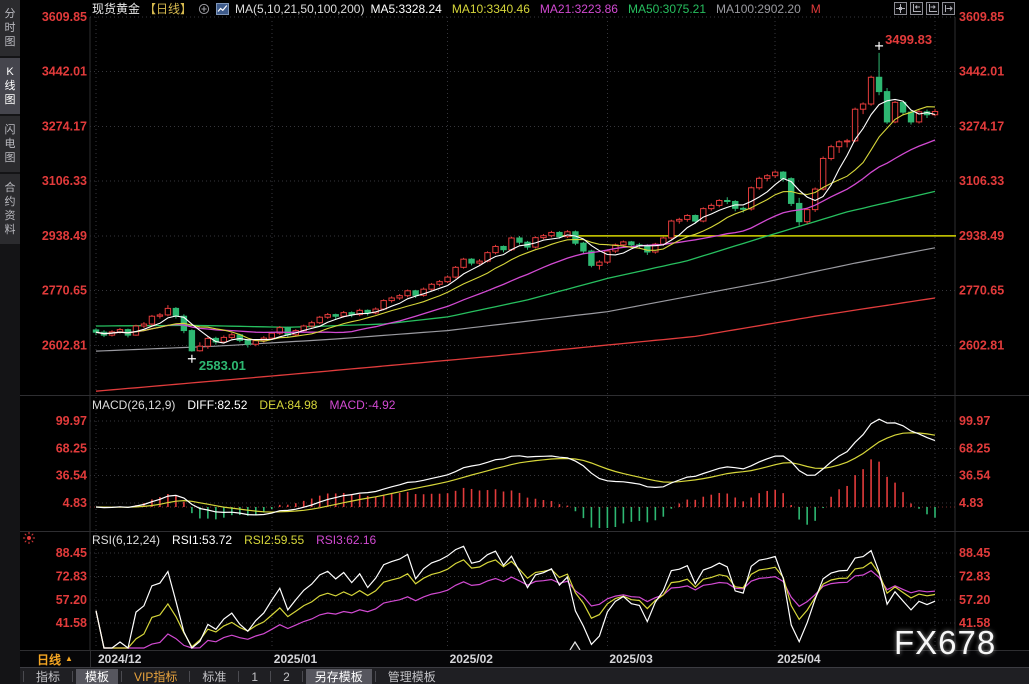 This screenshot has height=684, width=1029. Describe the element at coordinates (286, 676) in the screenshot. I see `toolbar-item-6: 2` at that location.